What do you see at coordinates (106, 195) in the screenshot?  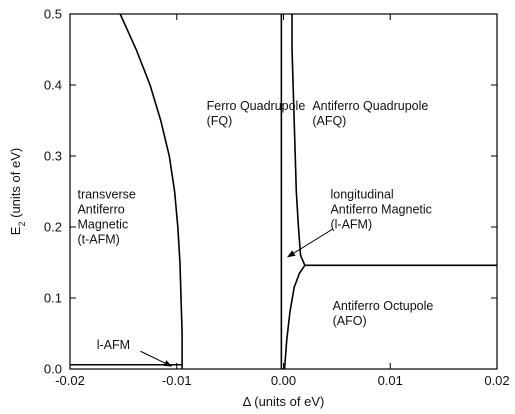 I see `region-label-line: transverse` at bounding box center [106, 195].